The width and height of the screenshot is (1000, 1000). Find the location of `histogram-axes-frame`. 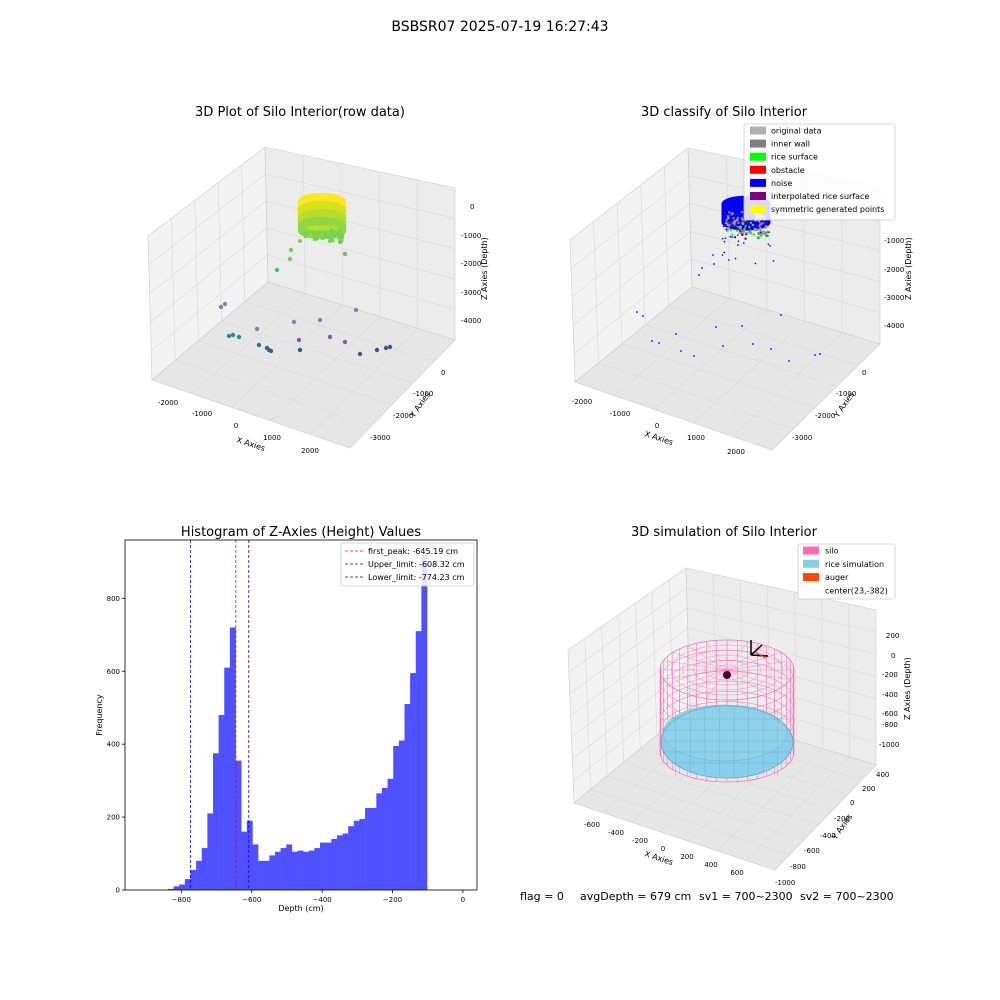

histogram-axes-frame is located at coordinates (301, 715).